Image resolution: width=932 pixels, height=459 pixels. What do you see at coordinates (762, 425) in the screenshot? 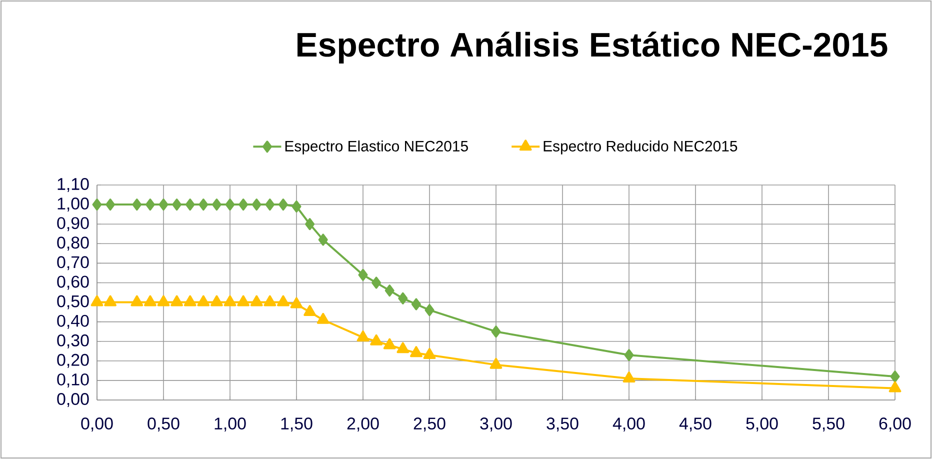
I see `x-tick-label: 5,00` at bounding box center [762, 425].